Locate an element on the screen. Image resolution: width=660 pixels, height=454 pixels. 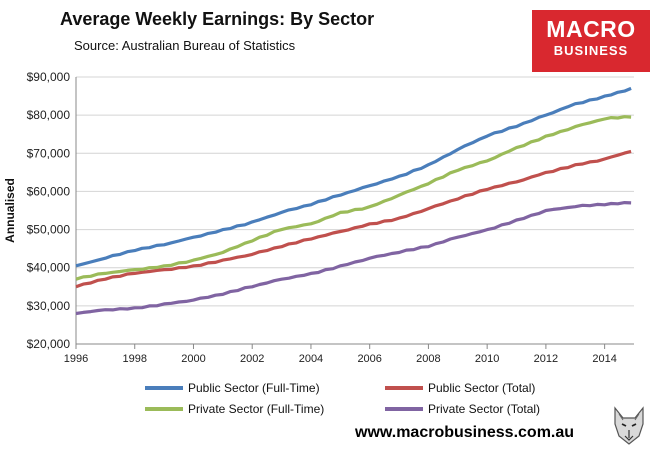
y-tick-label: $70,000 is located at coordinates (49, 153).